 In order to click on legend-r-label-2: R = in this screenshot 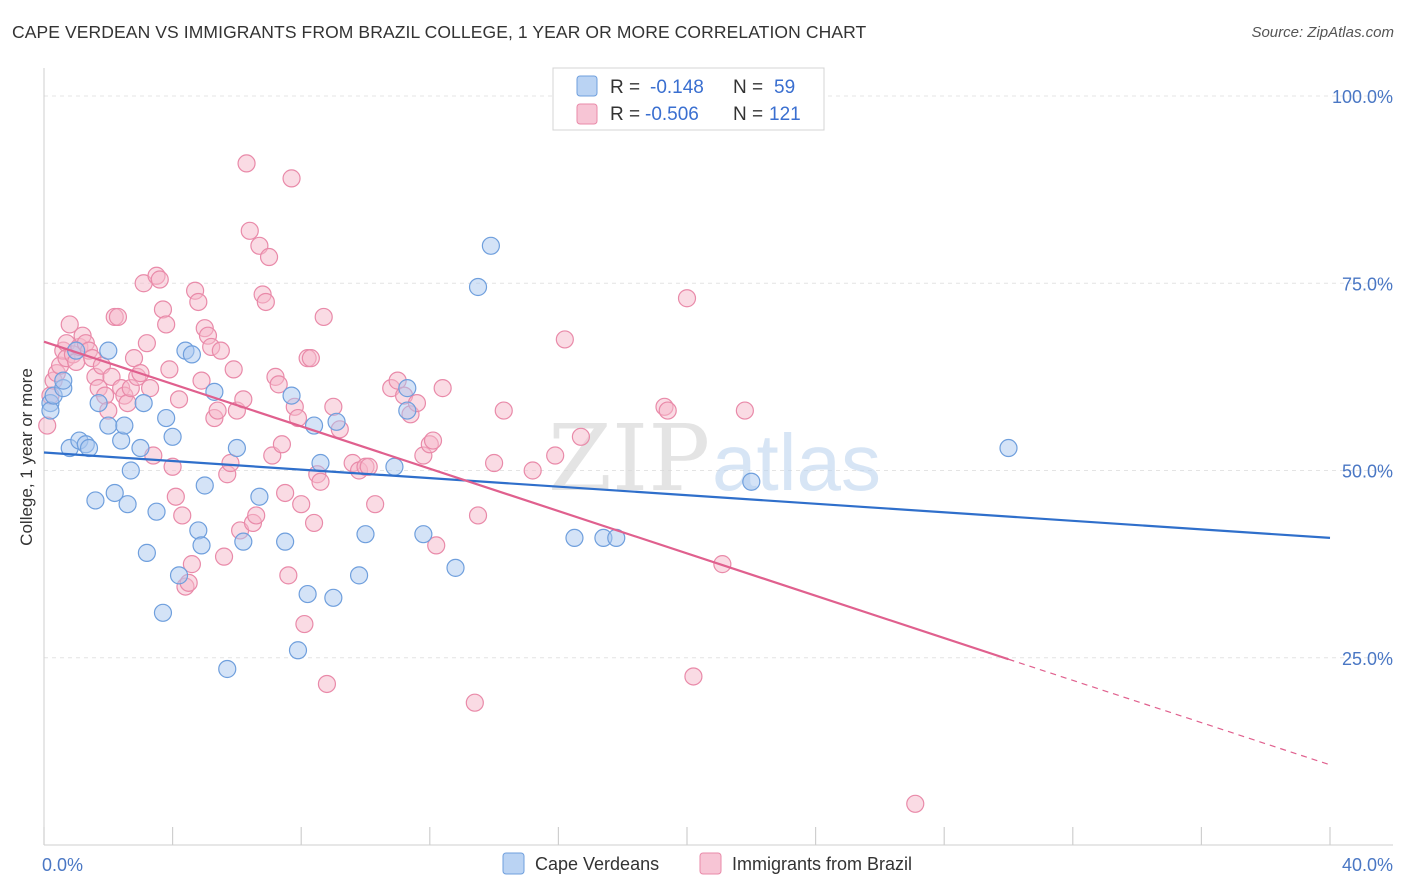, I will do `click(625, 114)`.